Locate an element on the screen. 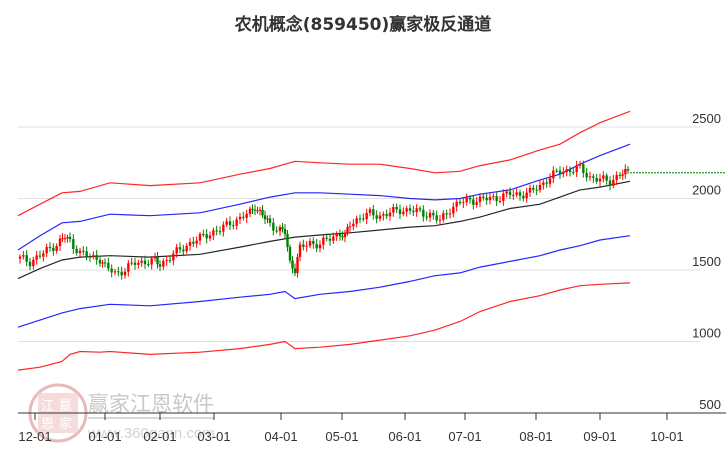 The height and width of the screenshot is (450, 726). x-tick-label: 12-01 is located at coordinates (34, 436).